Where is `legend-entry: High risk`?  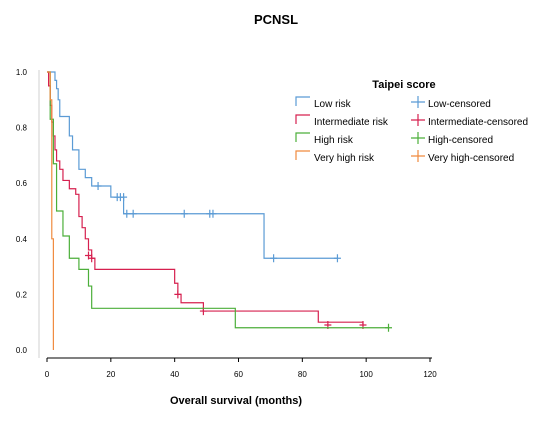
legend-entry: High risk is located at coordinates (324, 139).